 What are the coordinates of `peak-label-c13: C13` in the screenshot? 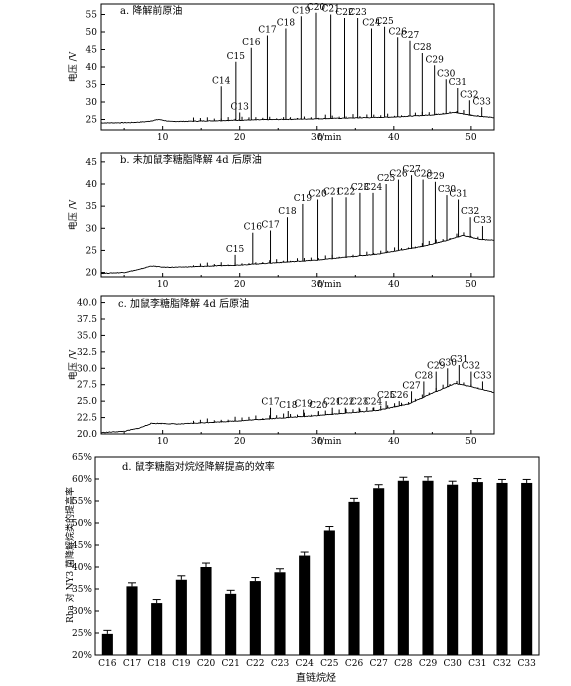 It's located at (240, 108).